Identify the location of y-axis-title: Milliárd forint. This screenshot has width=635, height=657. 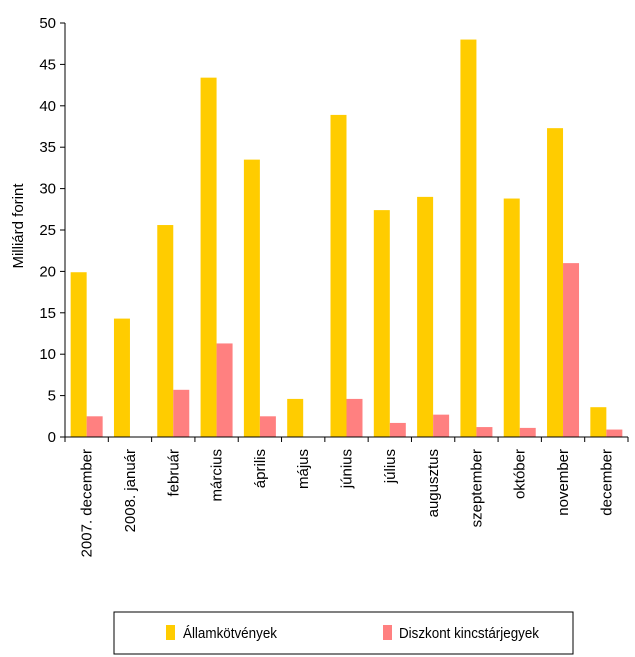
(18, 226).